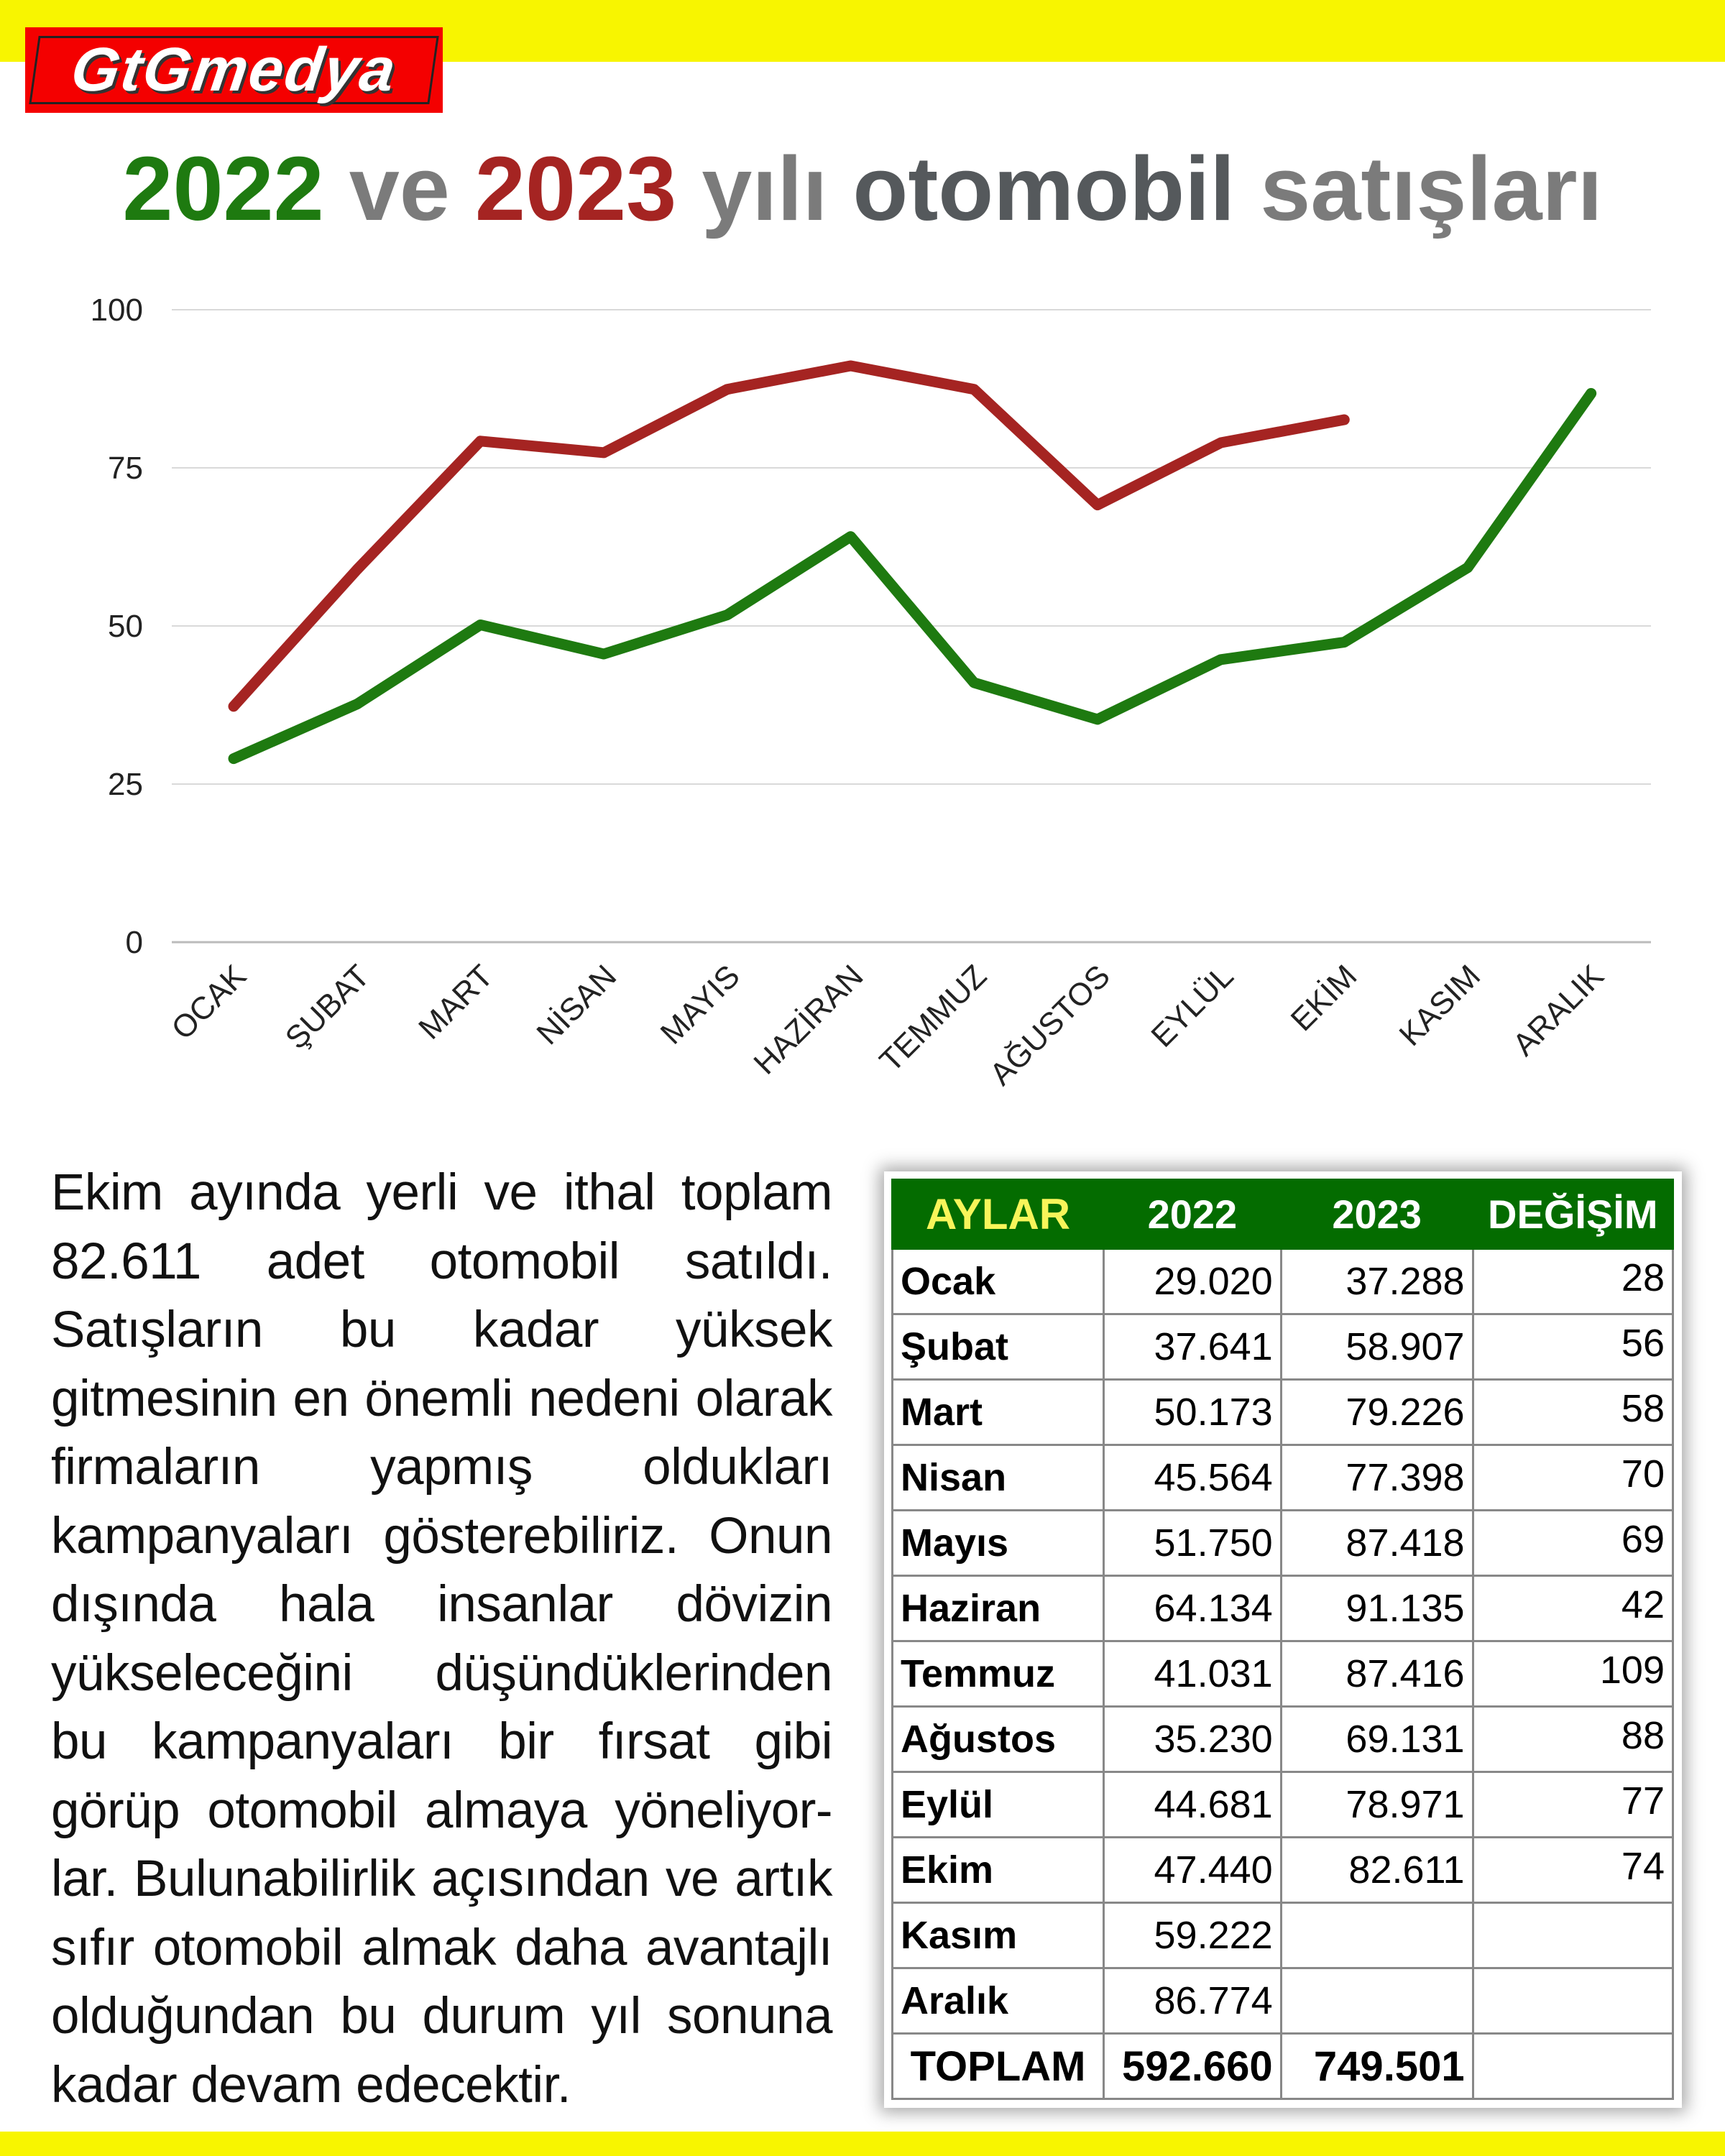 The width and height of the screenshot is (1725, 2156). I want to click on cell-month: Mayıs, so click(998, 1543).